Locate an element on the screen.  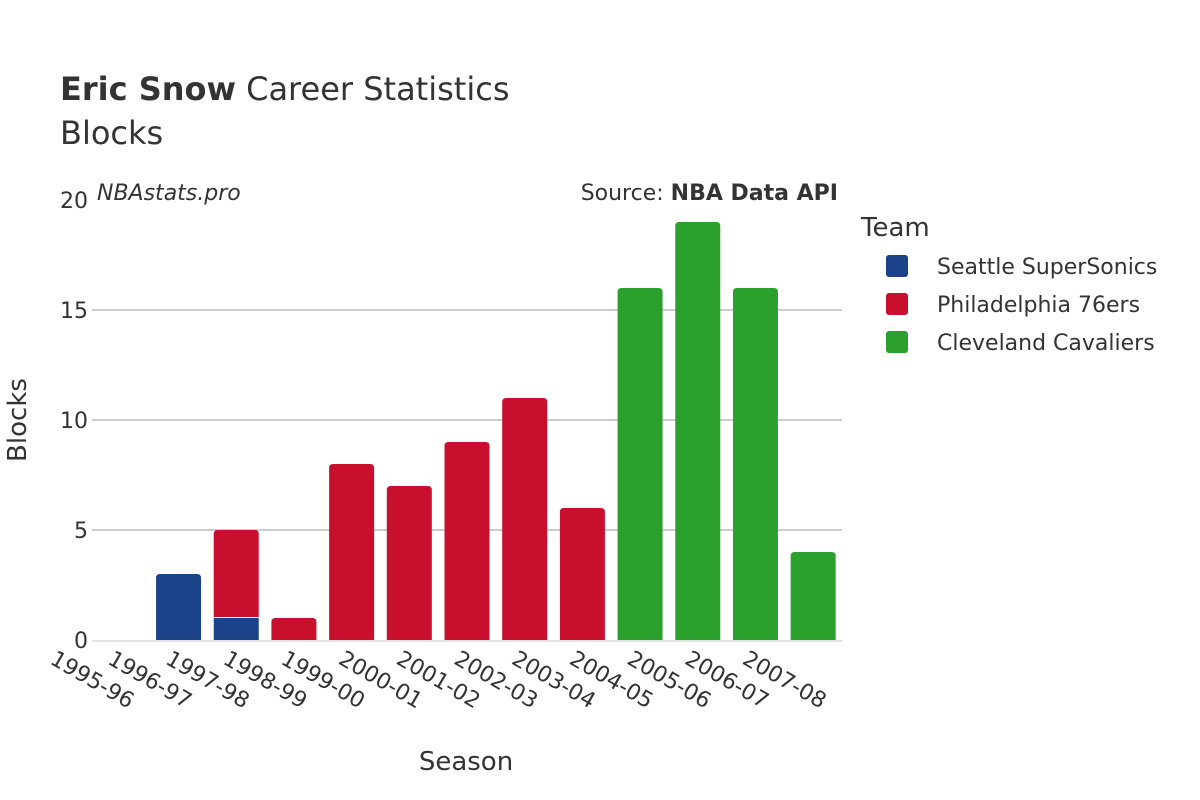
legend-label: Philadelphia 76ers is located at coordinates (1038, 305).